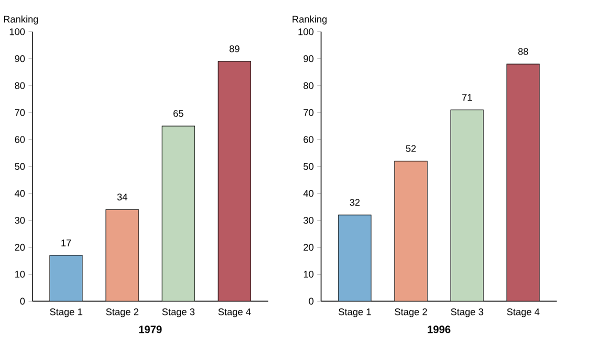  Describe the element at coordinates (66, 242) in the screenshot. I see `data-label: 17` at that location.